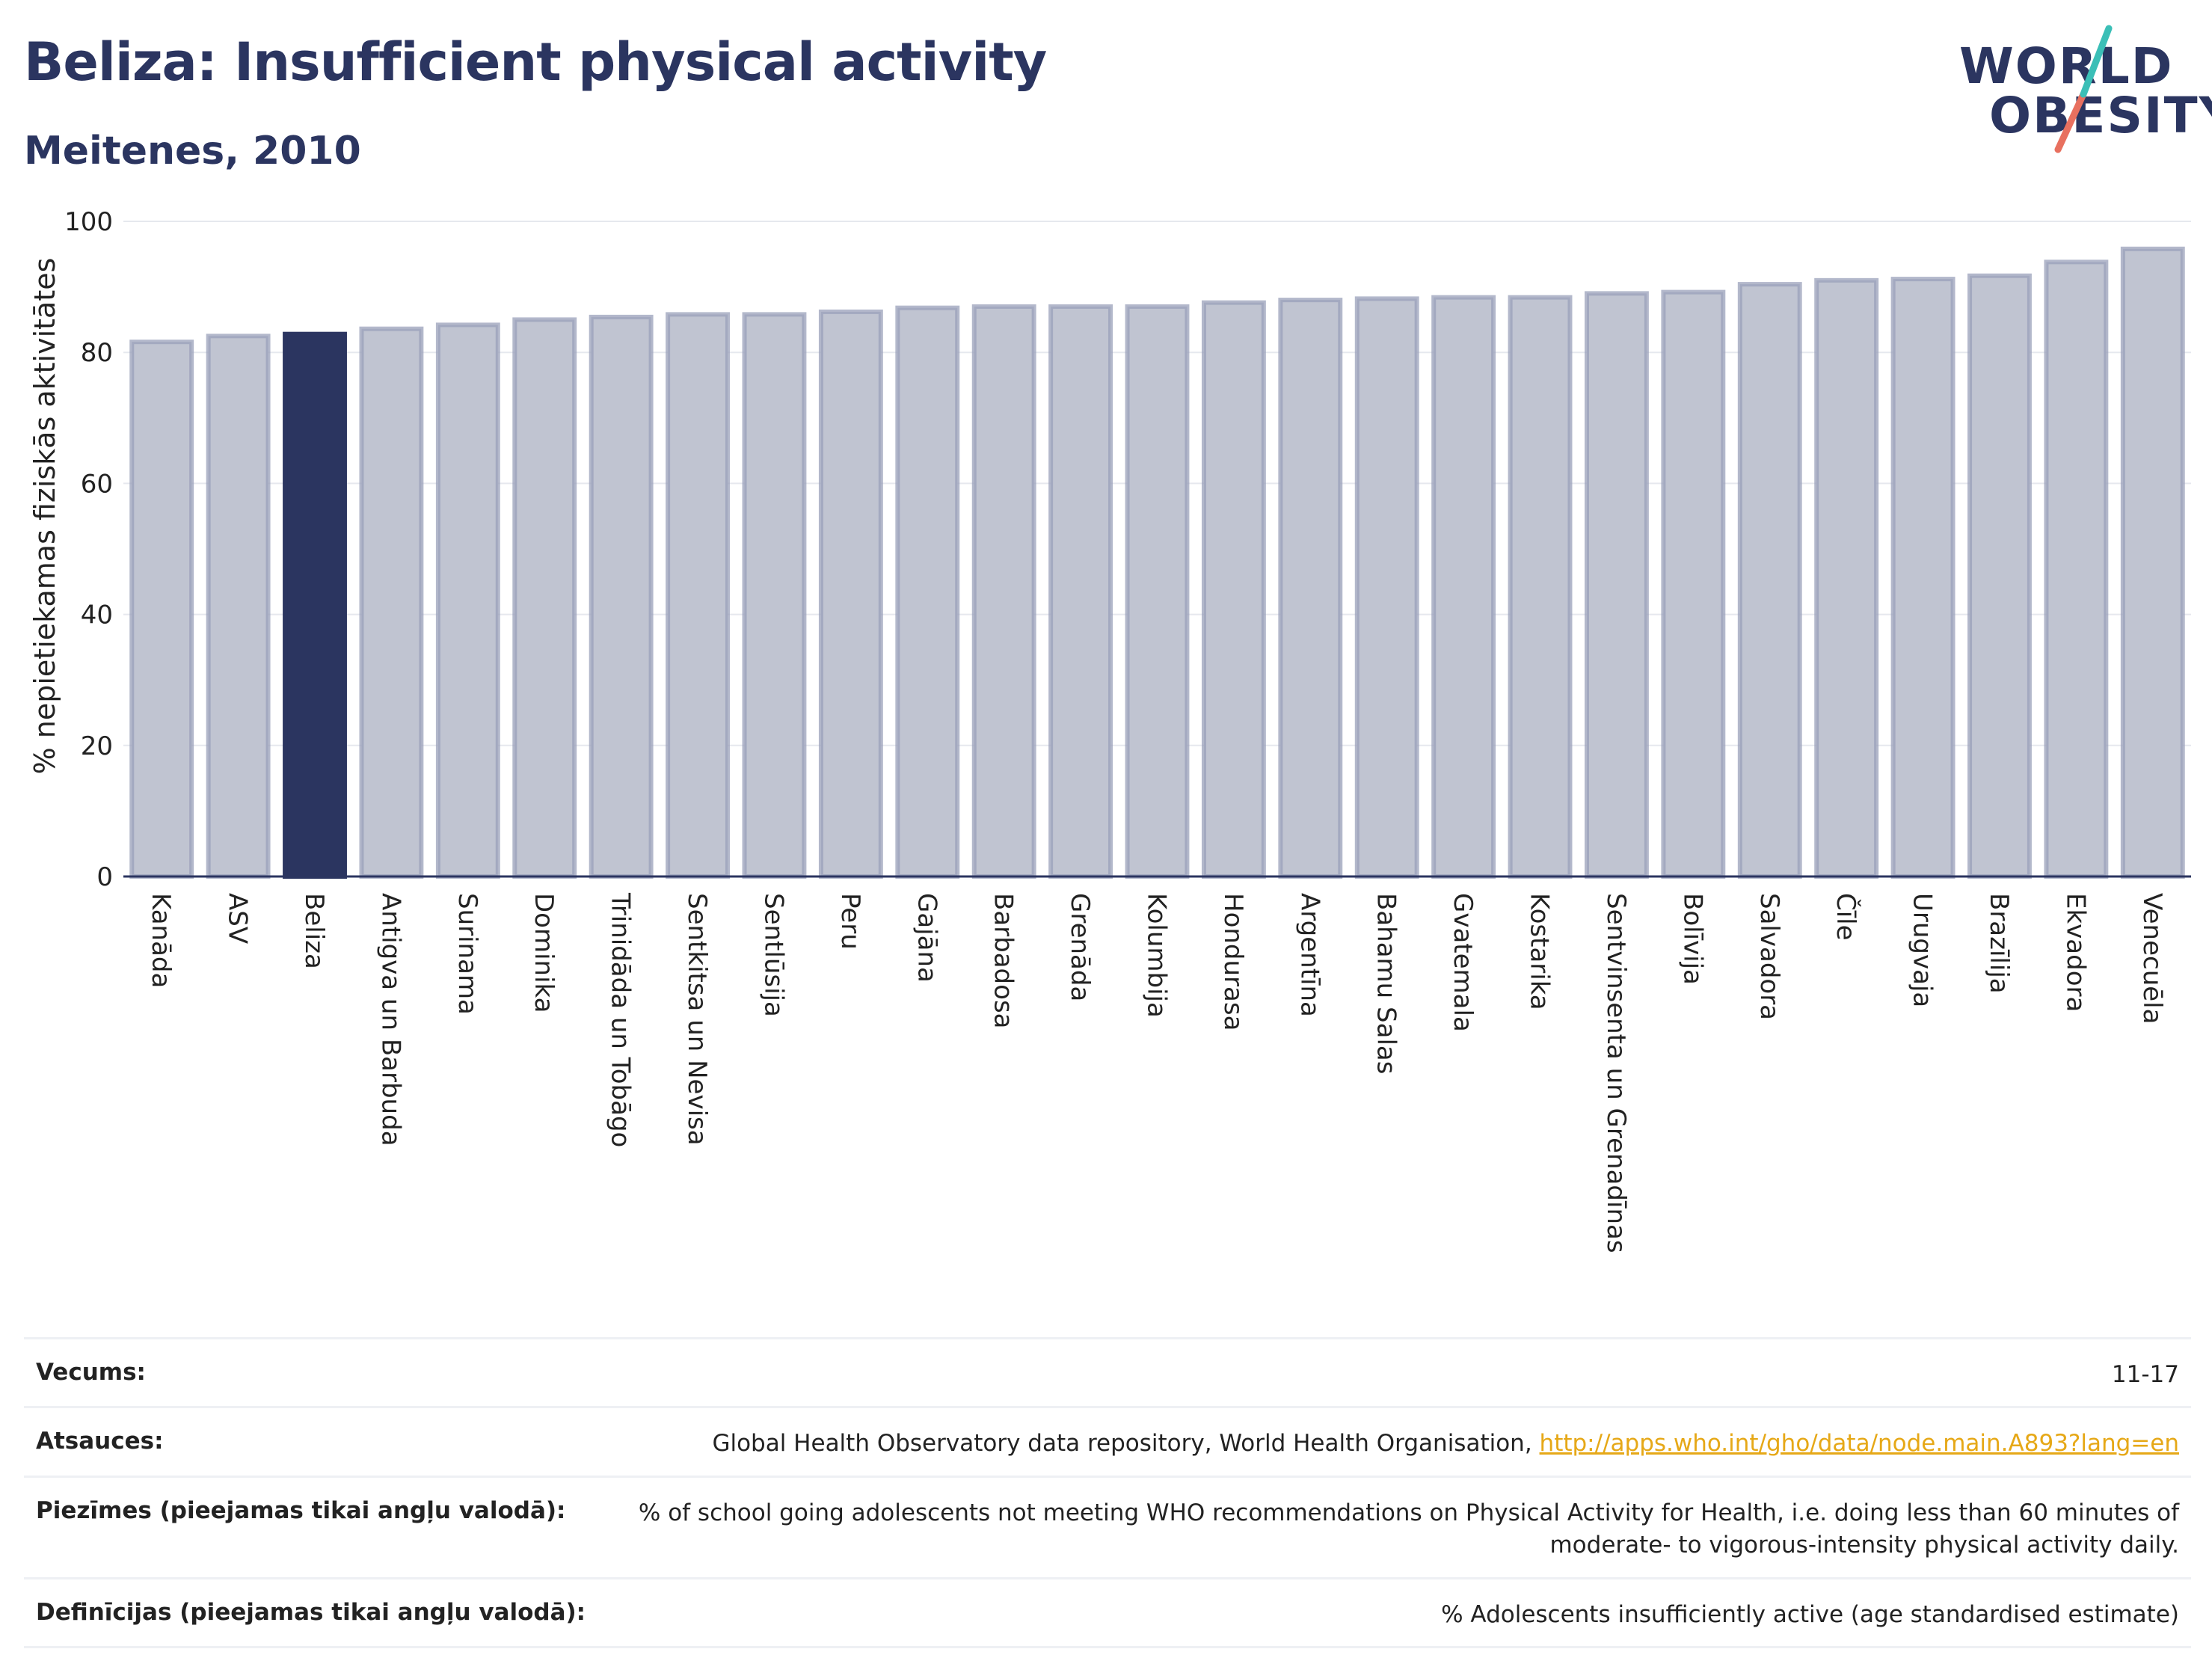 The image size is (2212, 1655). I want to click on x-tick-label: Brazīlija, so click(1999, 943).